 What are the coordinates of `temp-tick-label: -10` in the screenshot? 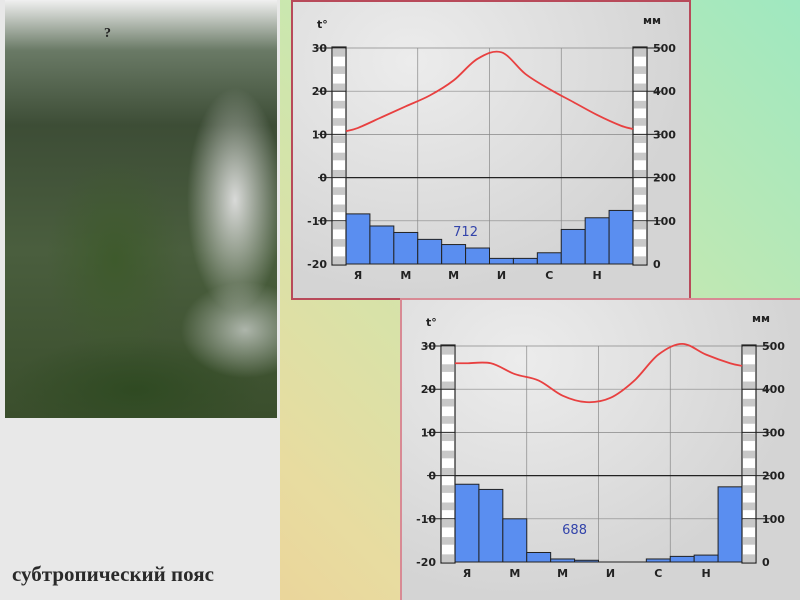 It's located at (317, 221).